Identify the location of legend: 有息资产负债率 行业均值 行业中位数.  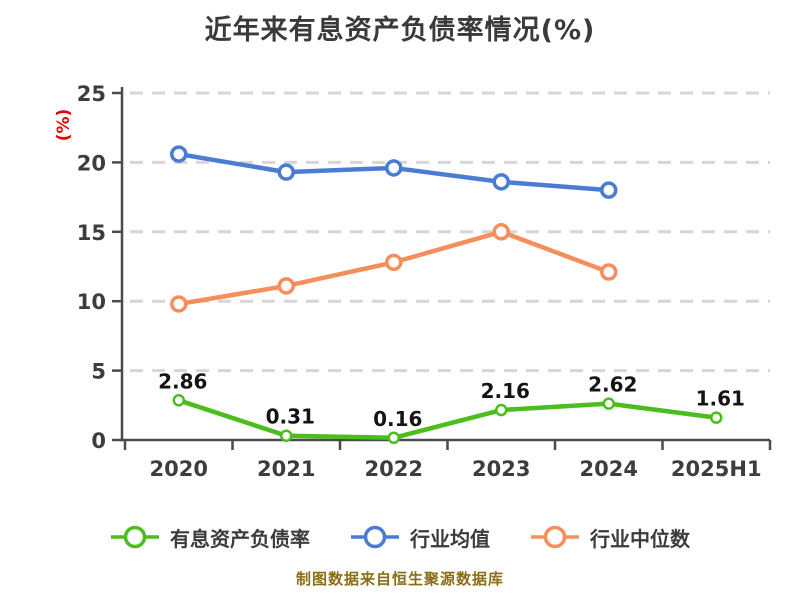
(400, 537).